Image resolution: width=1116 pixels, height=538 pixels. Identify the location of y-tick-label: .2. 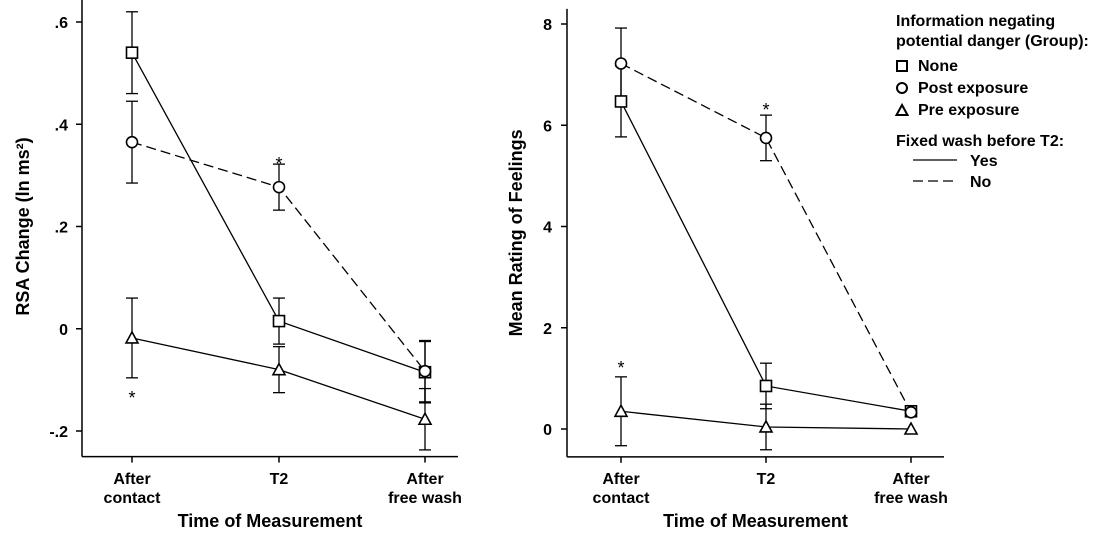
(61, 228).